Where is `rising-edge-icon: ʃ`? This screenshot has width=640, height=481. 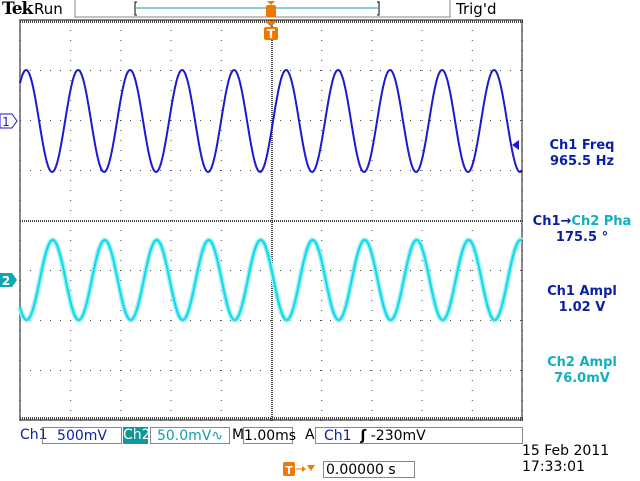
rising-edge-icon: ʃ is located at coordinates (363, 436).